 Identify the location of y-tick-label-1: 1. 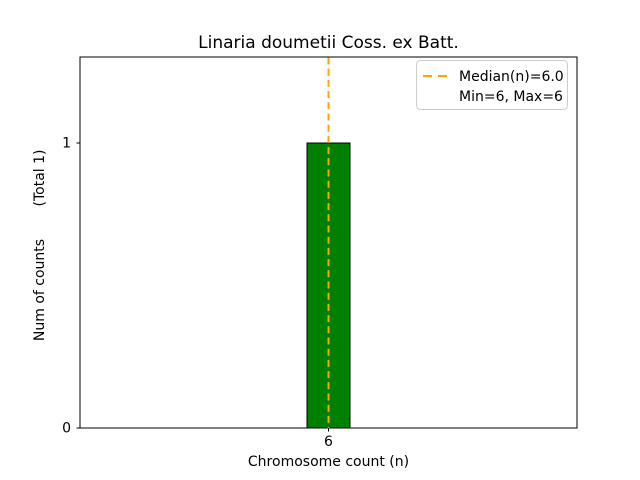
(66, 144).